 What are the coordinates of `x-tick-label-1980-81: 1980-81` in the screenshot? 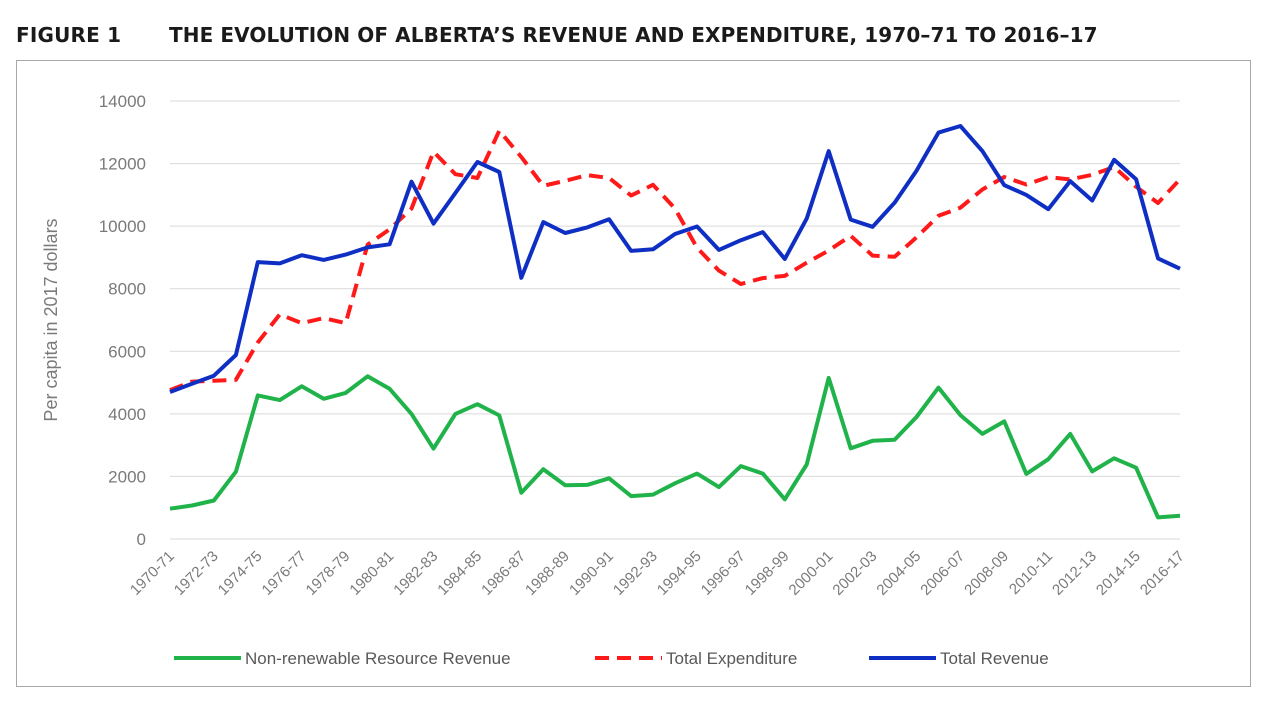 It's located at (371, 573).